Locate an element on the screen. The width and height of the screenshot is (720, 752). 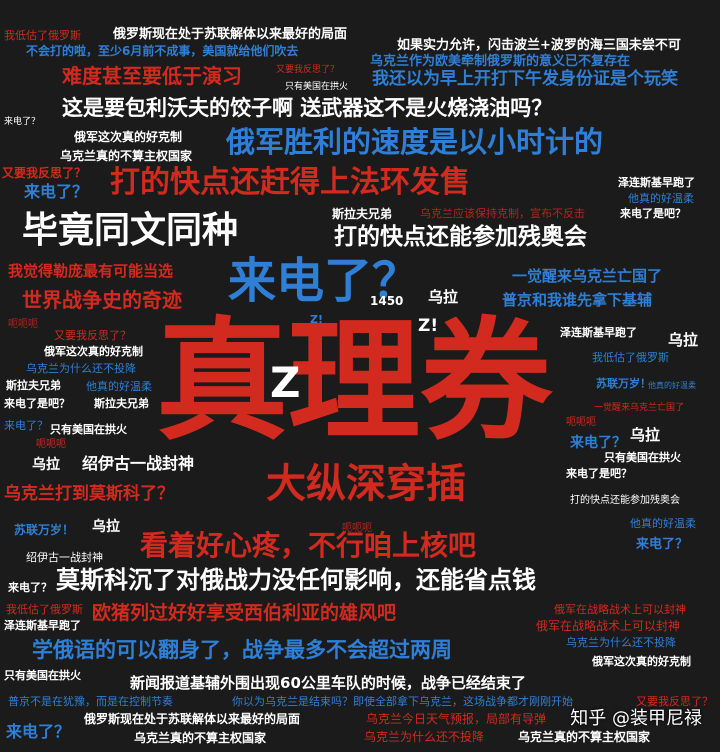
cloud-word: Z is located at coordinates (285, 382).